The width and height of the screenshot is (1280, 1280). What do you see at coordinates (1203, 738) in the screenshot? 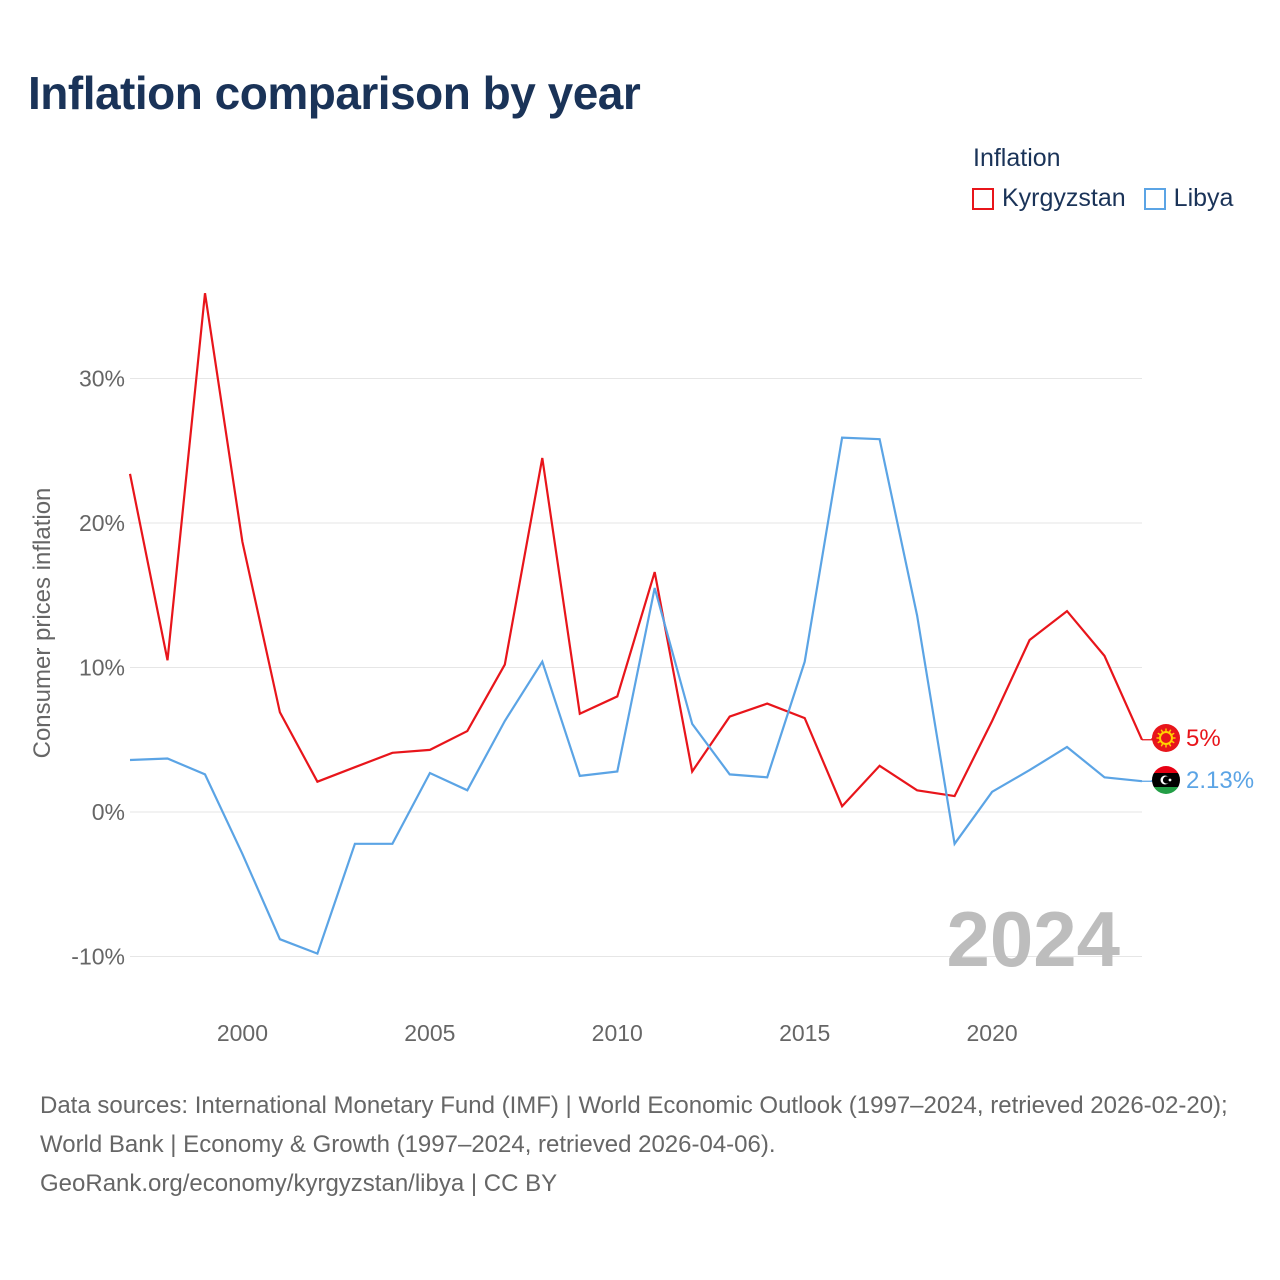
I see `end-value-label-kyrgyzstan: 5%` at bounding box center [1203, 738].